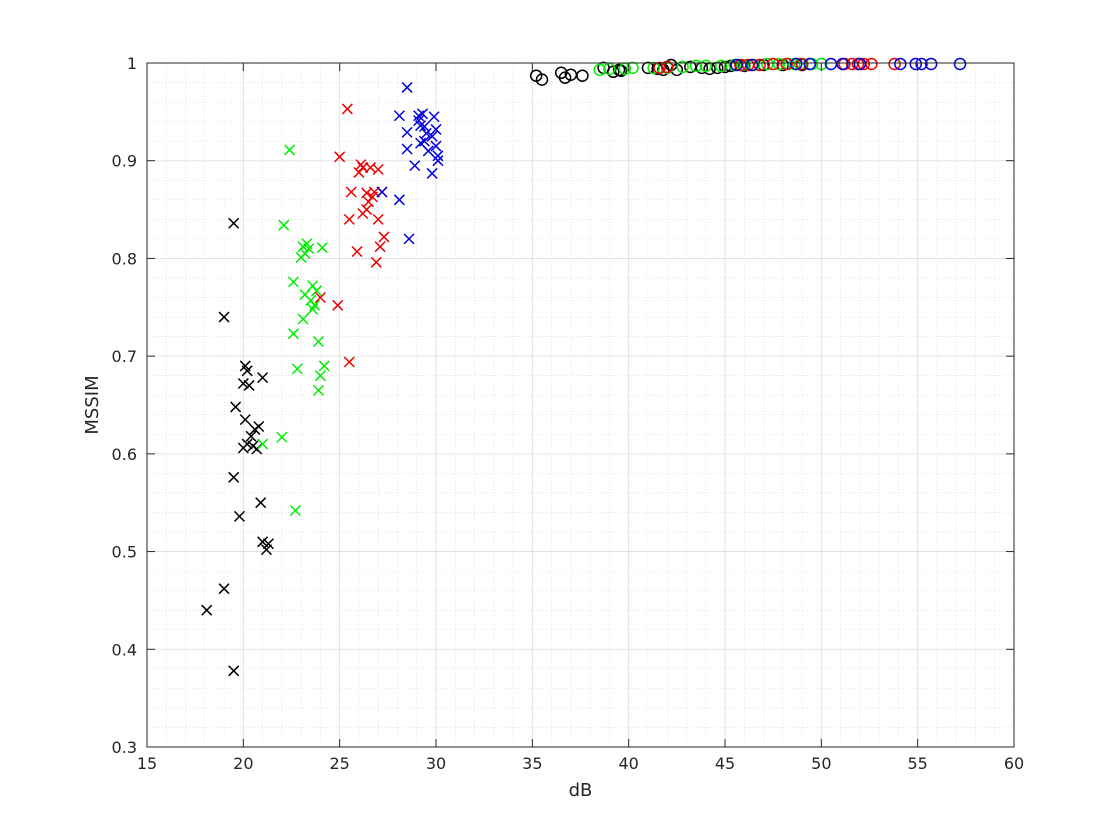  Describe the element at coordinates (132, 63) in the screenshot. I see `y-tick-label: 1` at that location.